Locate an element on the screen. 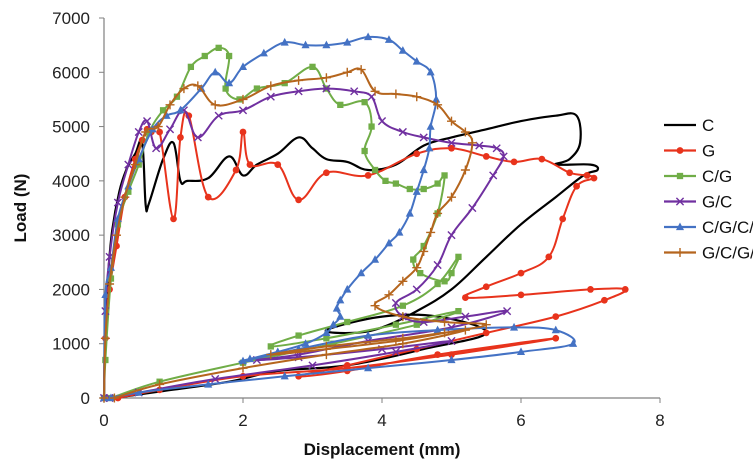  y-tick-label: 3000 is located at coordinates (71, 235).